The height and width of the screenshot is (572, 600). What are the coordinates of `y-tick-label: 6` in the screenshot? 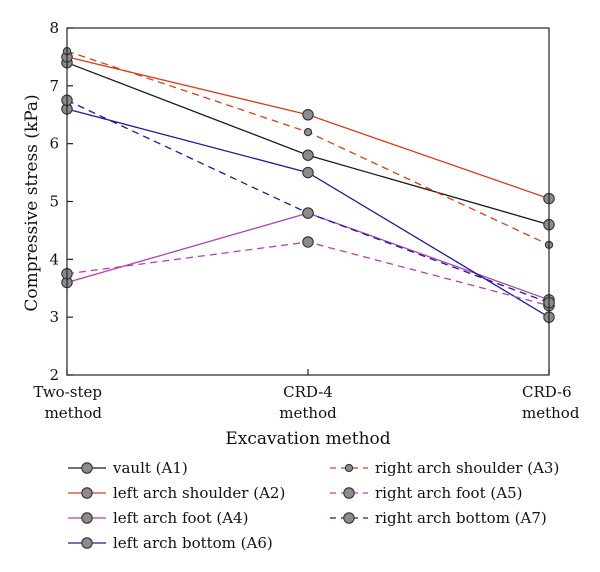 It's located at (54, 144).